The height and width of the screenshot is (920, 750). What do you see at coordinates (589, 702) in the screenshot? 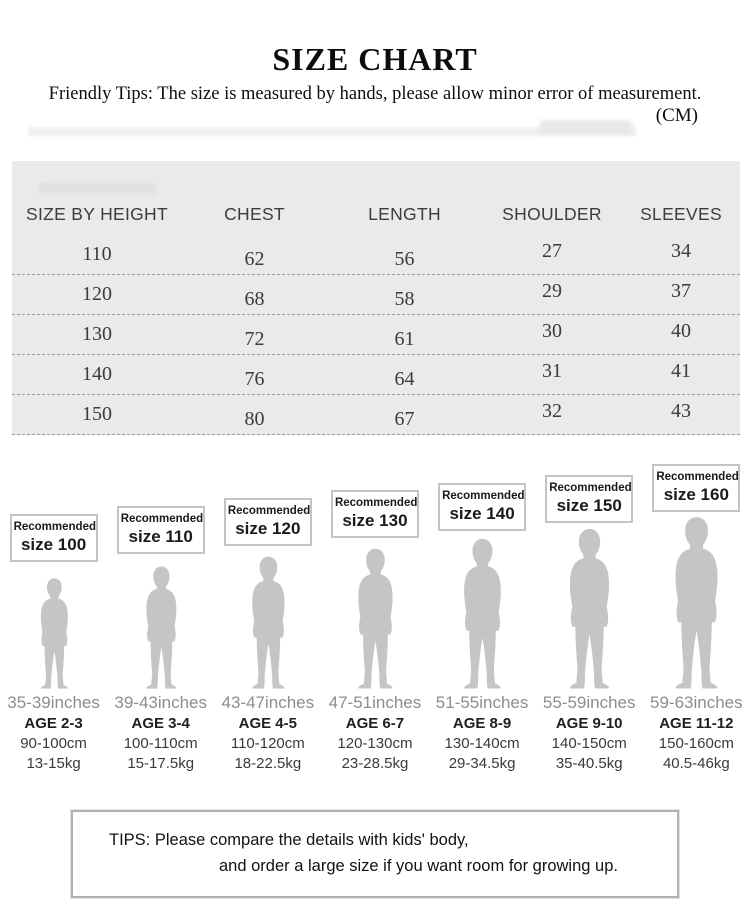
I see `height-inches: 55-59inches` at bounding box center [589, 702].